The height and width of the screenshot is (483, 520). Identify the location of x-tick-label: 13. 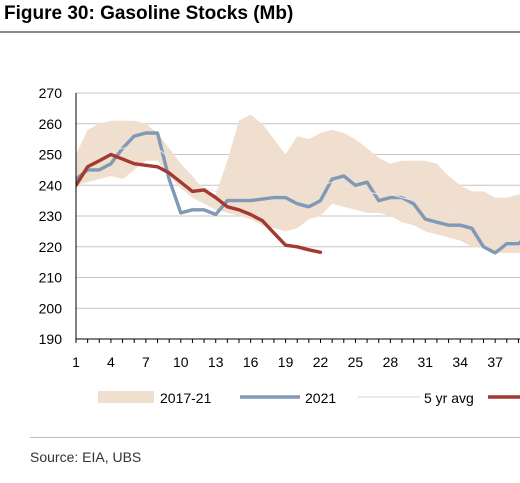
(216, 362).